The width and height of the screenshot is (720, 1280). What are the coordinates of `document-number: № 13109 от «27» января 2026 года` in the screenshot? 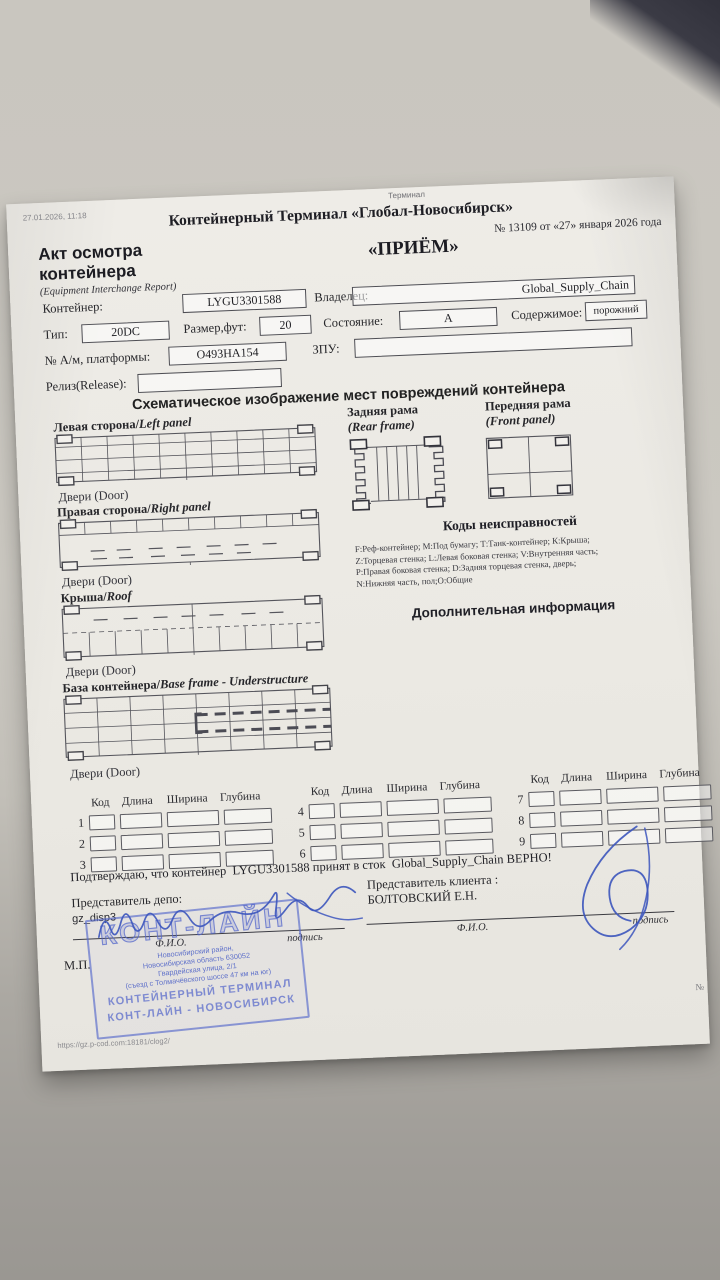 It's located at (578, 225).